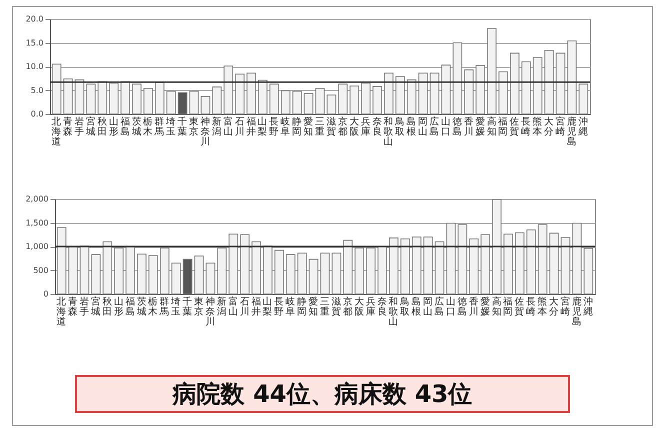 The height and width of the screenshot is (436, 667). What do you see at coordinates (543, 307) in the screenshot?
I see `x-tick-label: 熊本` at bounding box center [543, 307].